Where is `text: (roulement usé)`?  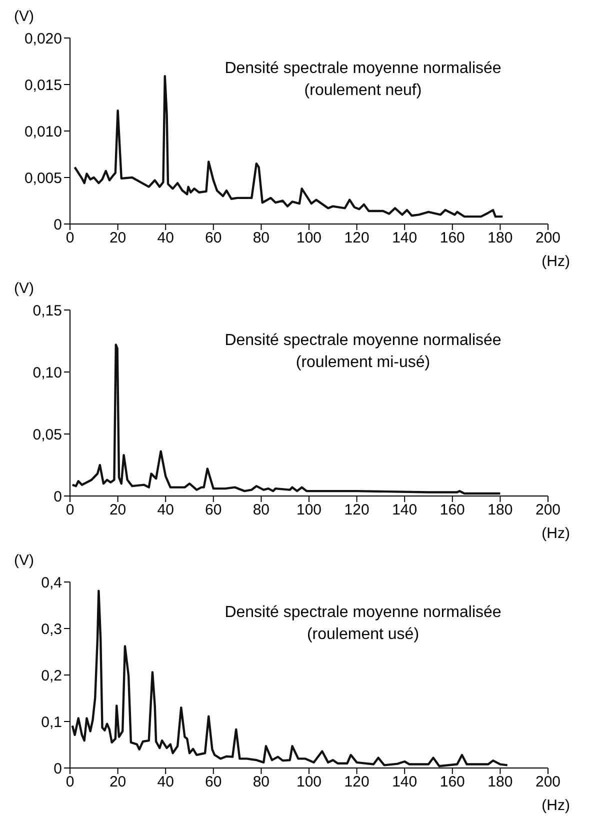 text: (roulement usé) is located at coordinates (363, 635).